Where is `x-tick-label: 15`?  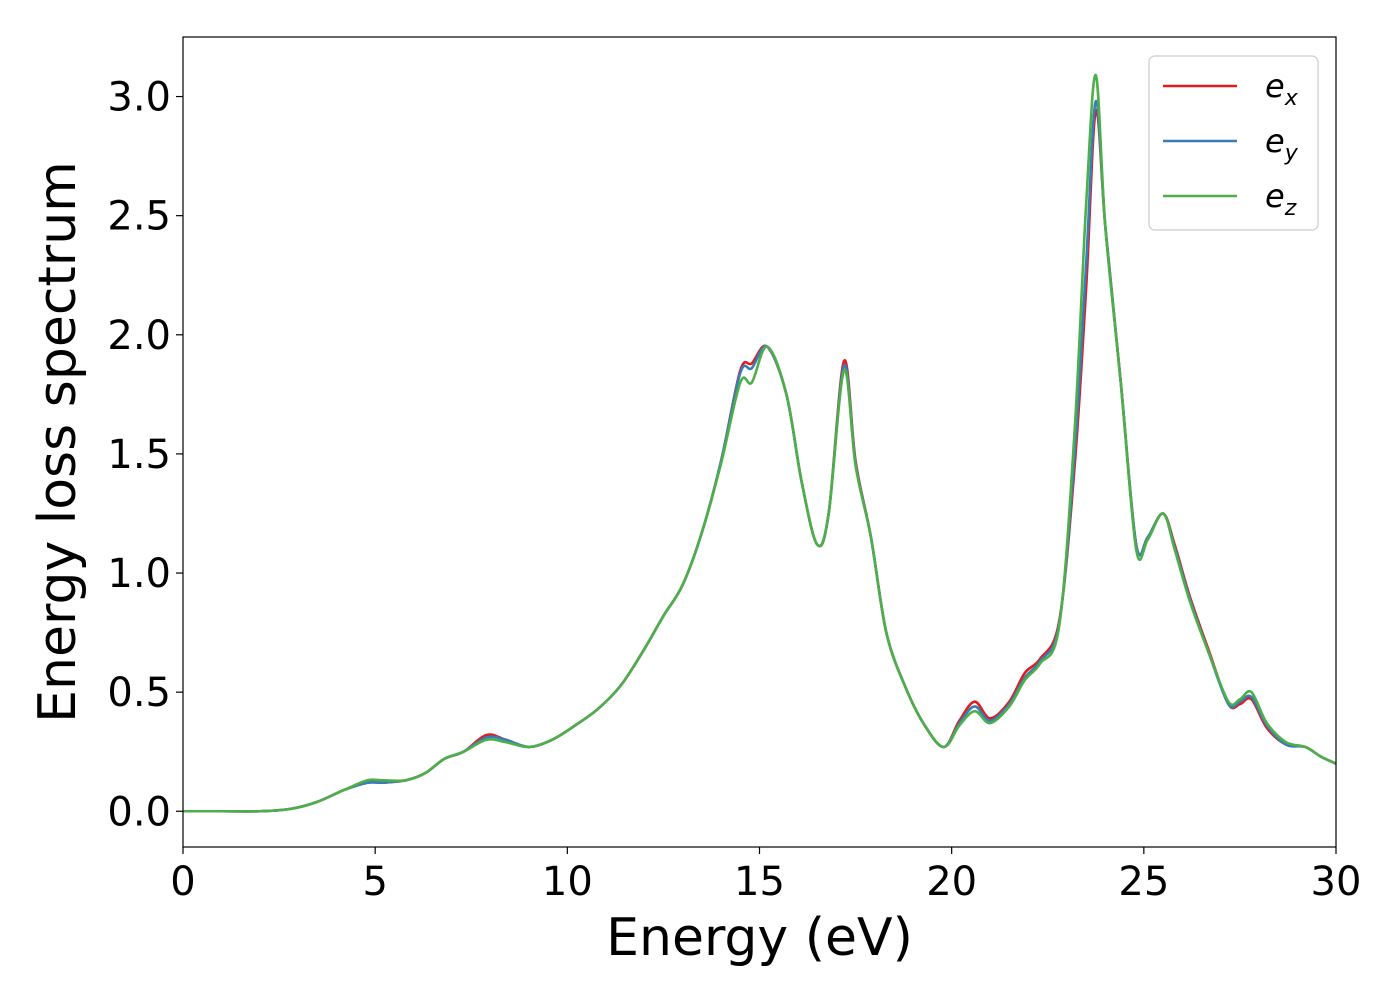
x-tick-label: 15 is located at coordinates (759, 882).